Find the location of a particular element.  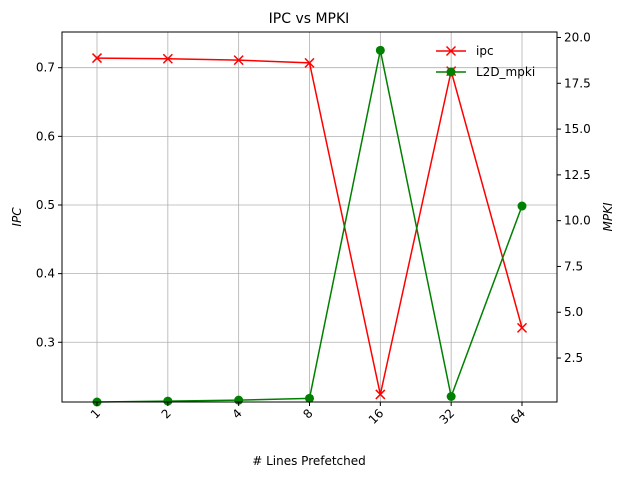

chart-title: IPC vs MPKI is located at coordinates (309, 19).